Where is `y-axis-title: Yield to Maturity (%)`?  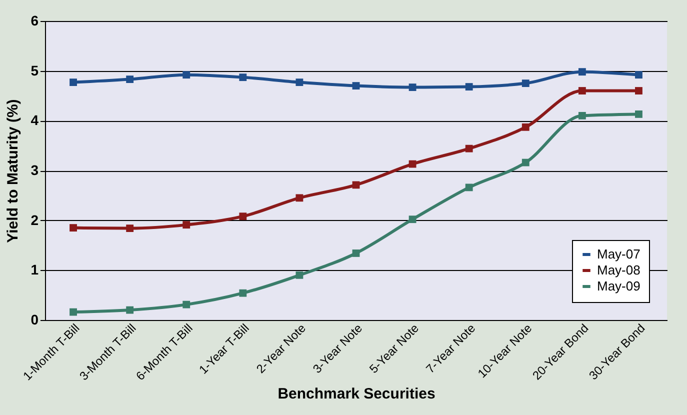 y-axis-title: Yield to Maturity (%) is located at coordinates (13, 171).